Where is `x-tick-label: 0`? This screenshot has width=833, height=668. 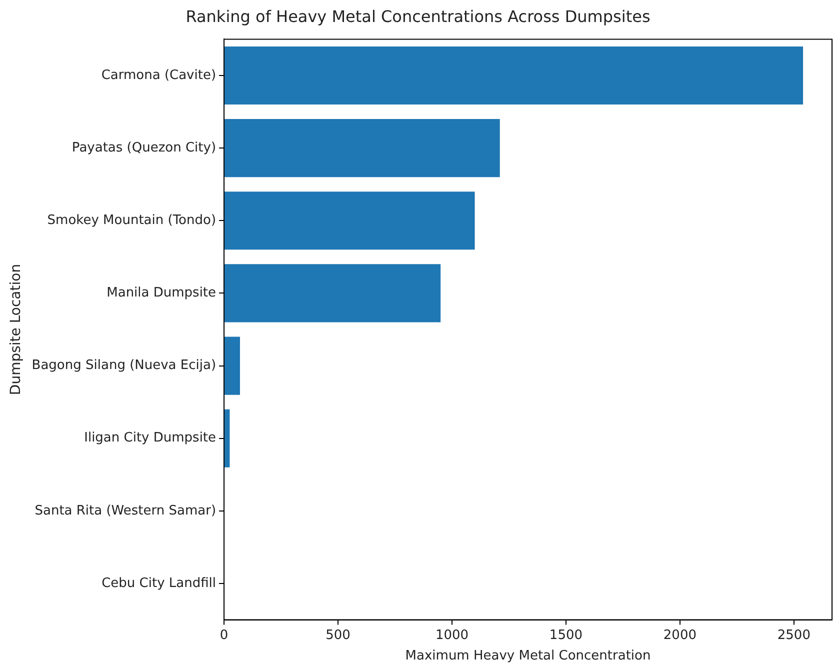
x-tick-label: 0 is located at coordinates (224, 635).